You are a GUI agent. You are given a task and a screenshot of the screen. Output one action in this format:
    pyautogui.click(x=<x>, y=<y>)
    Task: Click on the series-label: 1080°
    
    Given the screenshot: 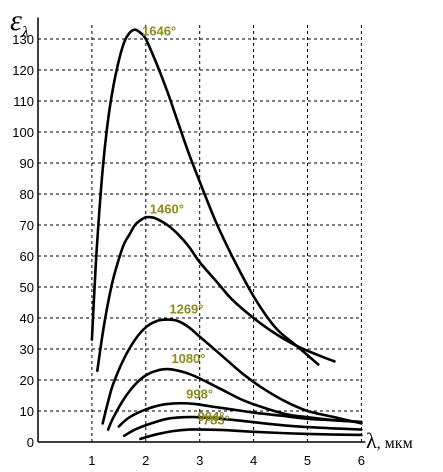 What is the action you would take?
    pyautogui.click(x=188, y=358)
    